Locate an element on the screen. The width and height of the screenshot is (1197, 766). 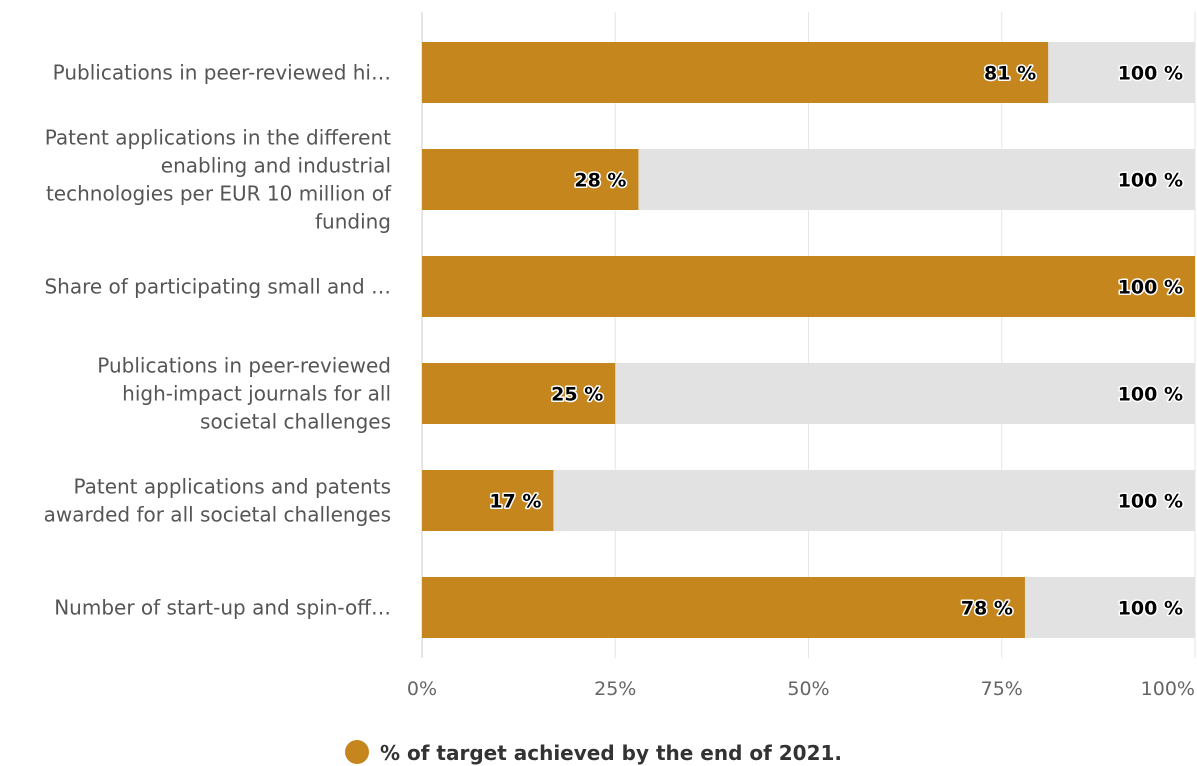
category-label: Patent applications in the different is located at coordinates (218, 138).